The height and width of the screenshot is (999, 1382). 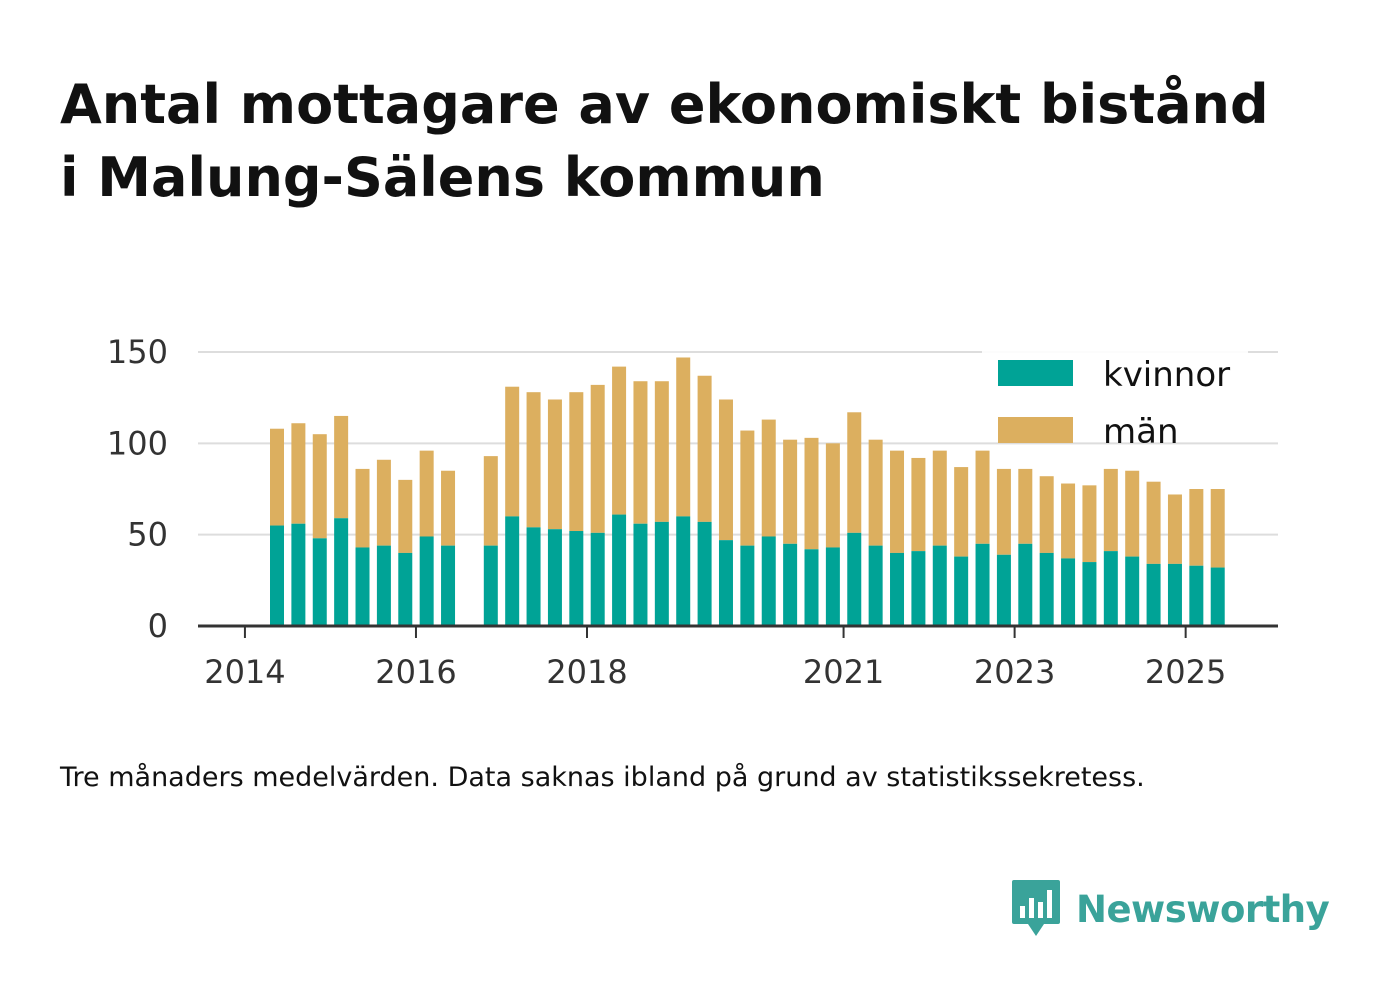 What do you see at coordinates (1014, 672) in the screenshot?
I see `x-tick-label: 2023` at bounding box center [1014, 672].